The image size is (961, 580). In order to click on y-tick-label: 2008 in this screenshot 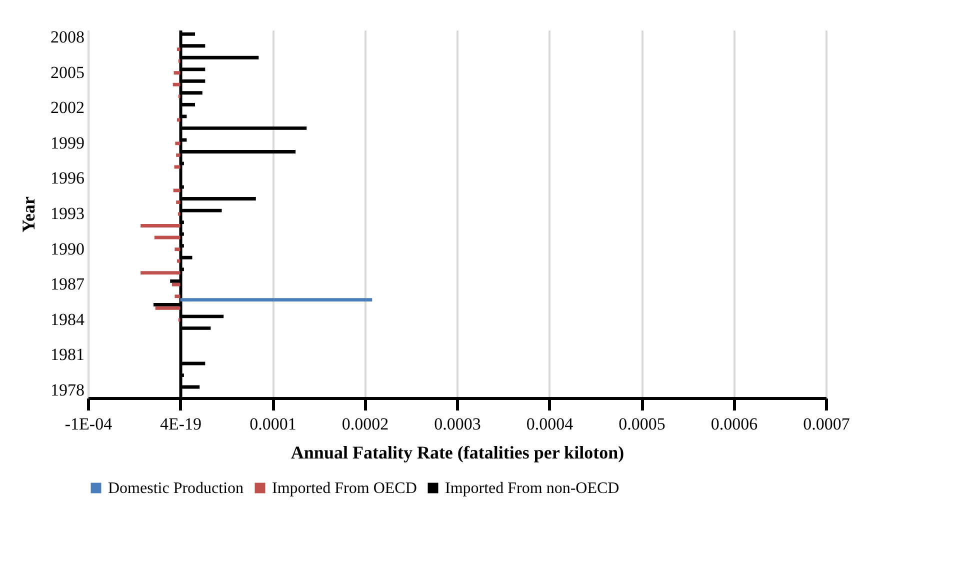, I will do `click(67, 37)`.